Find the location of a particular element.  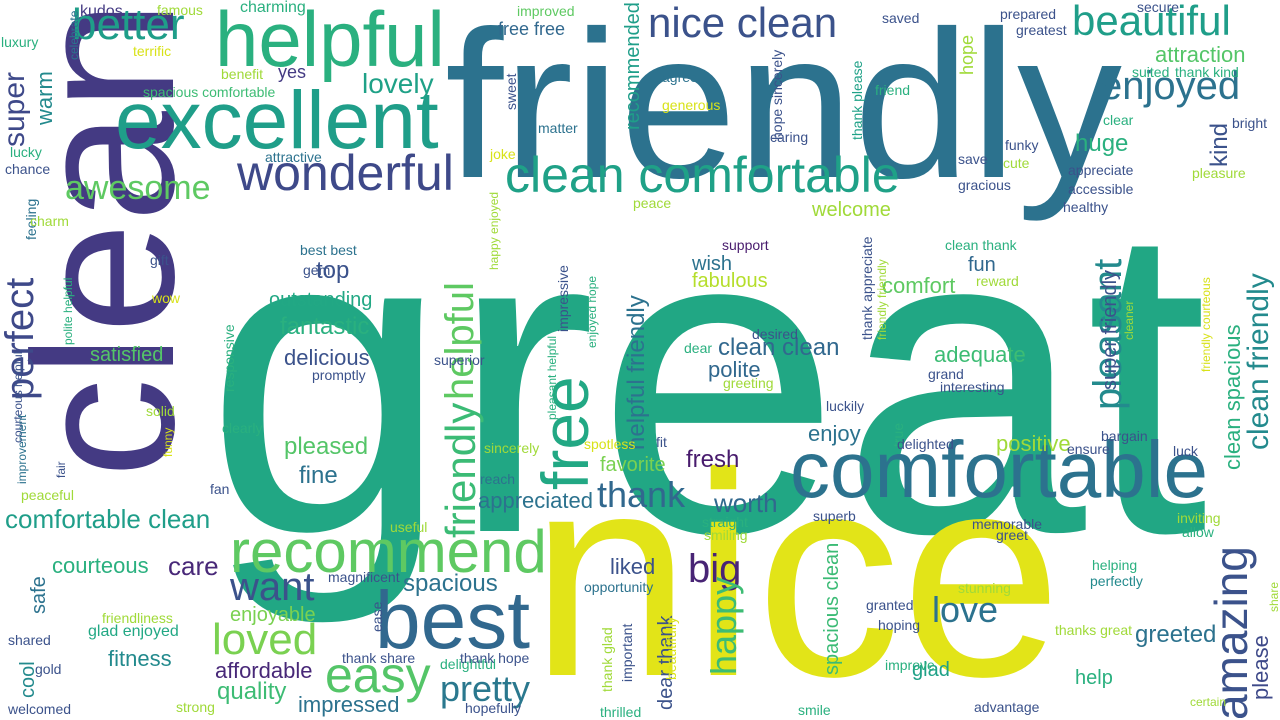

word-affordable: affordable is located at coordinates (264, 670).